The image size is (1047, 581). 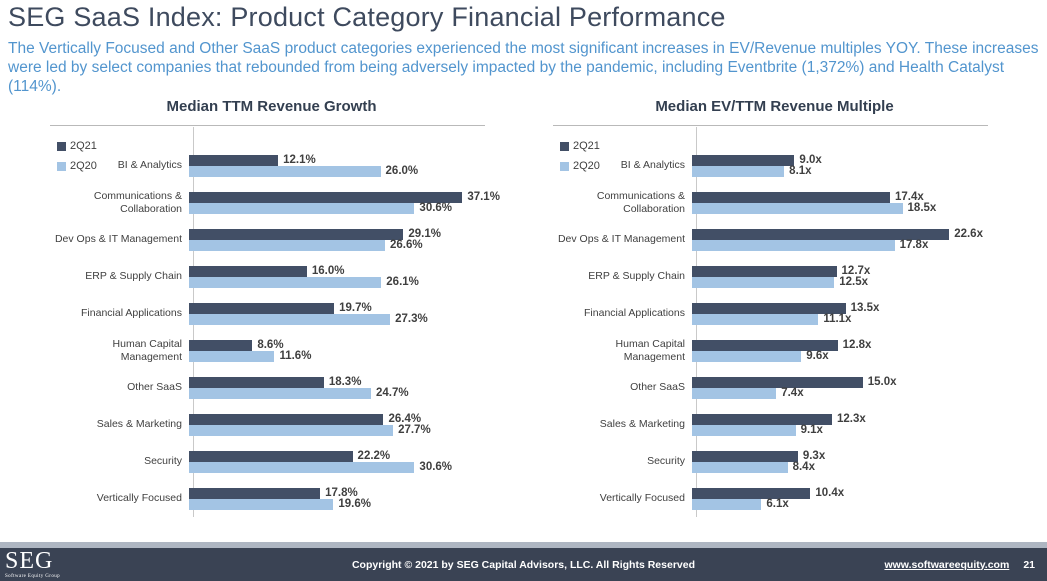 I want to click on bar-2q21-value-label: 9.3x, so click(x=814, y=455).